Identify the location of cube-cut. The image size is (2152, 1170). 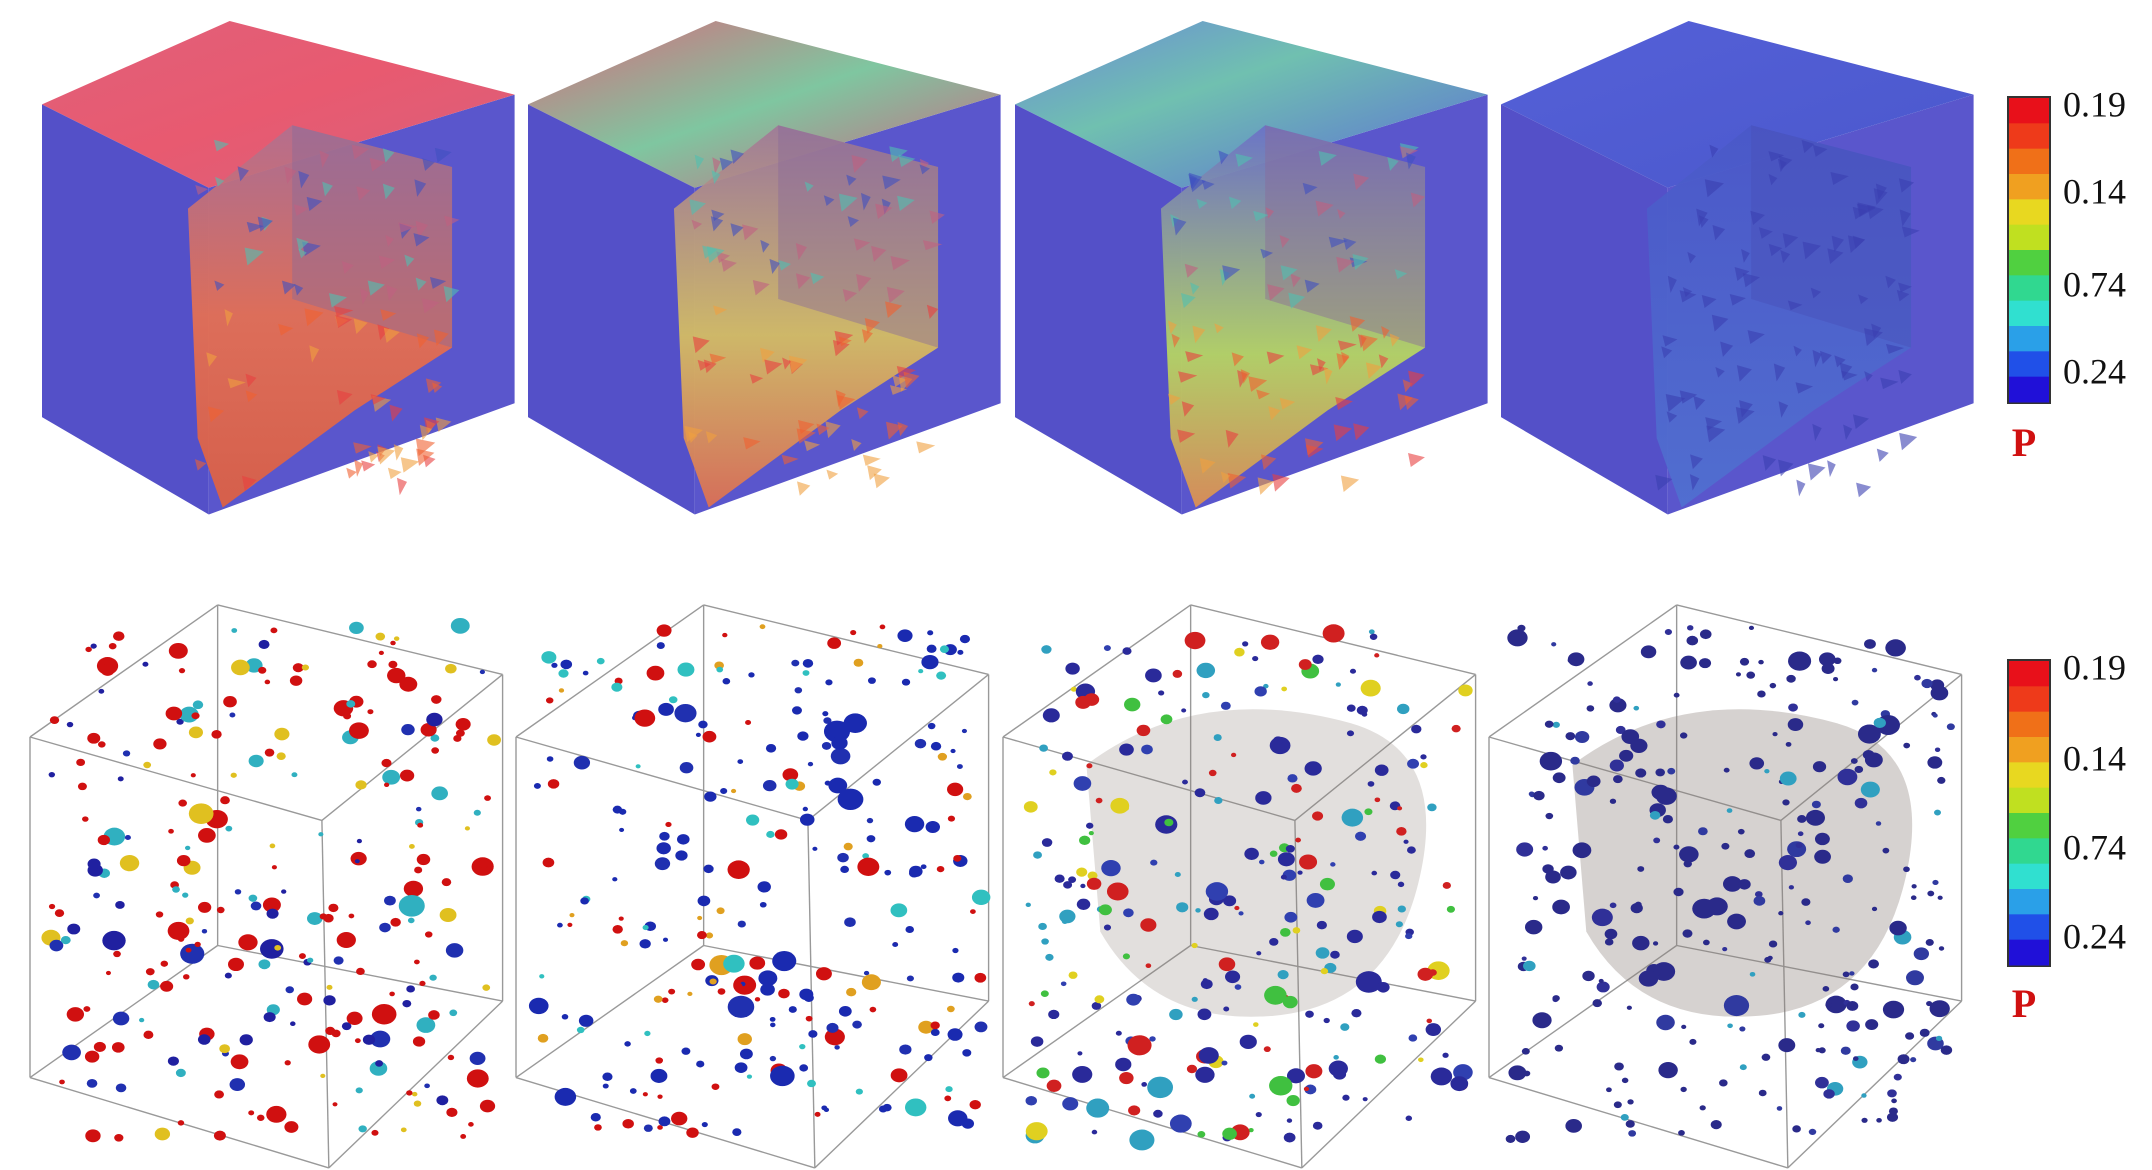
(320, 316).